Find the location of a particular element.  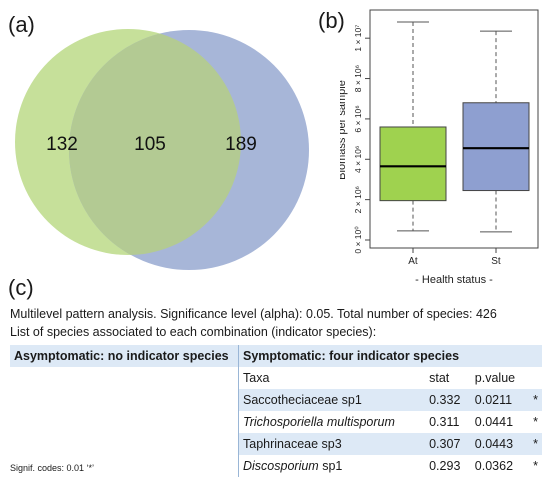

stat-cell: 0.332 is located at coordinates (448, 400).